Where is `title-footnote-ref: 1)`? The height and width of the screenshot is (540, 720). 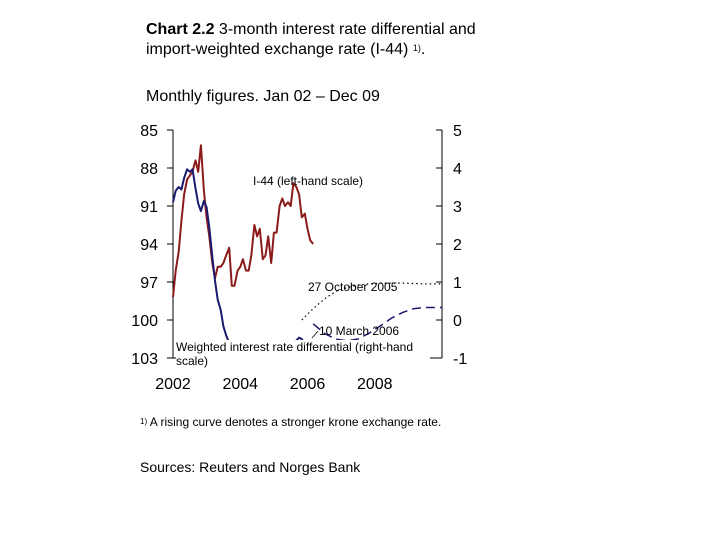
title-footnote-ref: 1) is located at coordinates (416, 48).